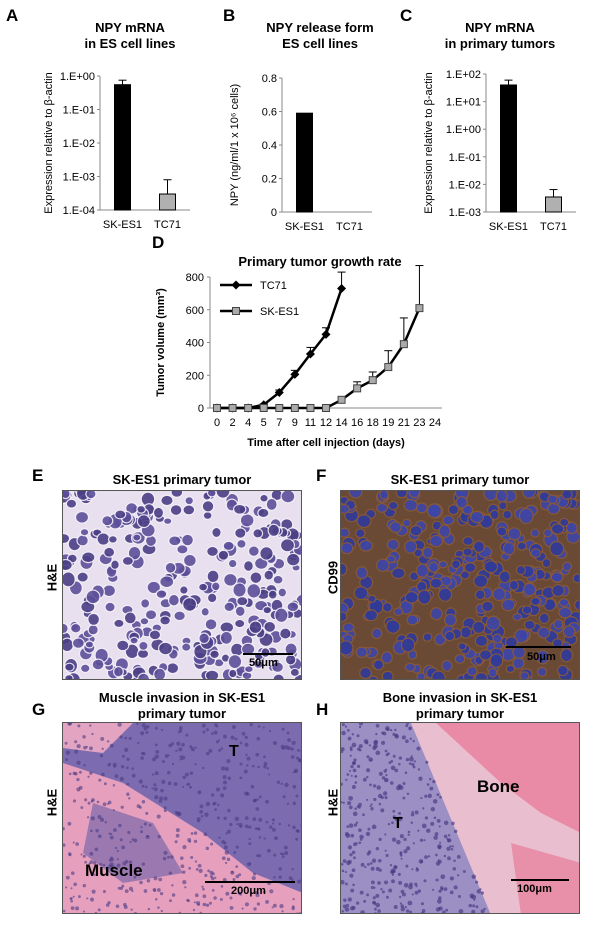 The height and width of the screenshot is (938, 600). I want to click on panel-d-ytick-label: 800, so click(195, 278).